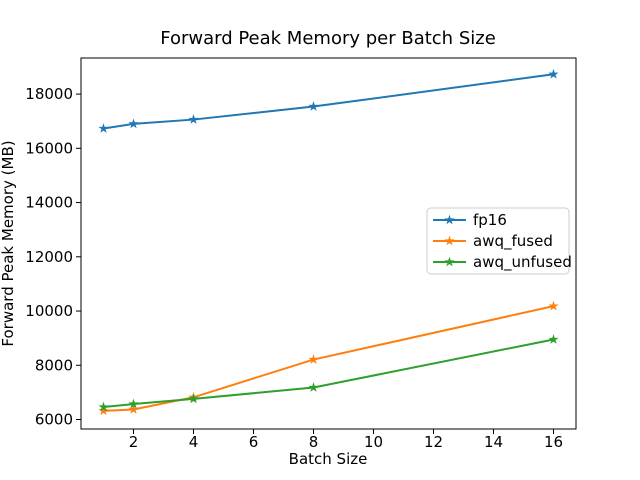 Image resolution: width=640 pixels, height=480 pixels. I want to click on series-line-awq_unfused, so click(328, 373).